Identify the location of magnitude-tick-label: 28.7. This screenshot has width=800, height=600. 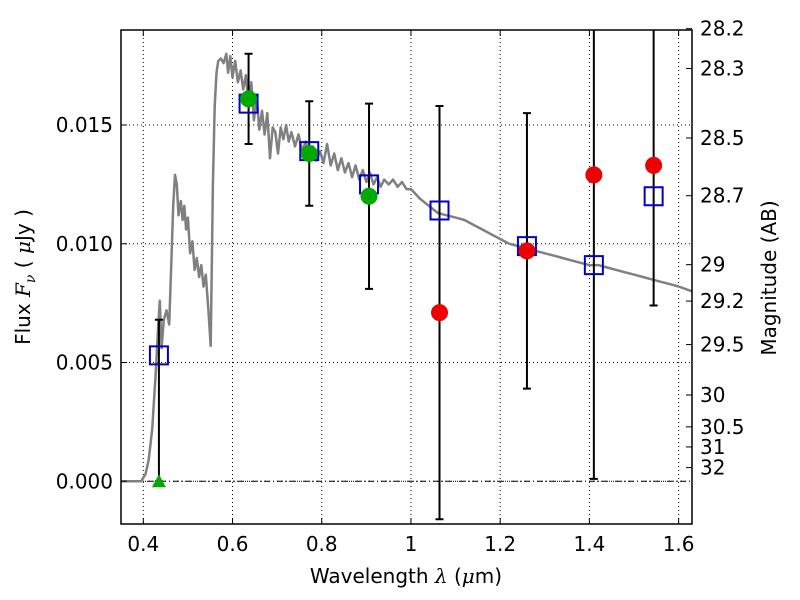
(722, 196).